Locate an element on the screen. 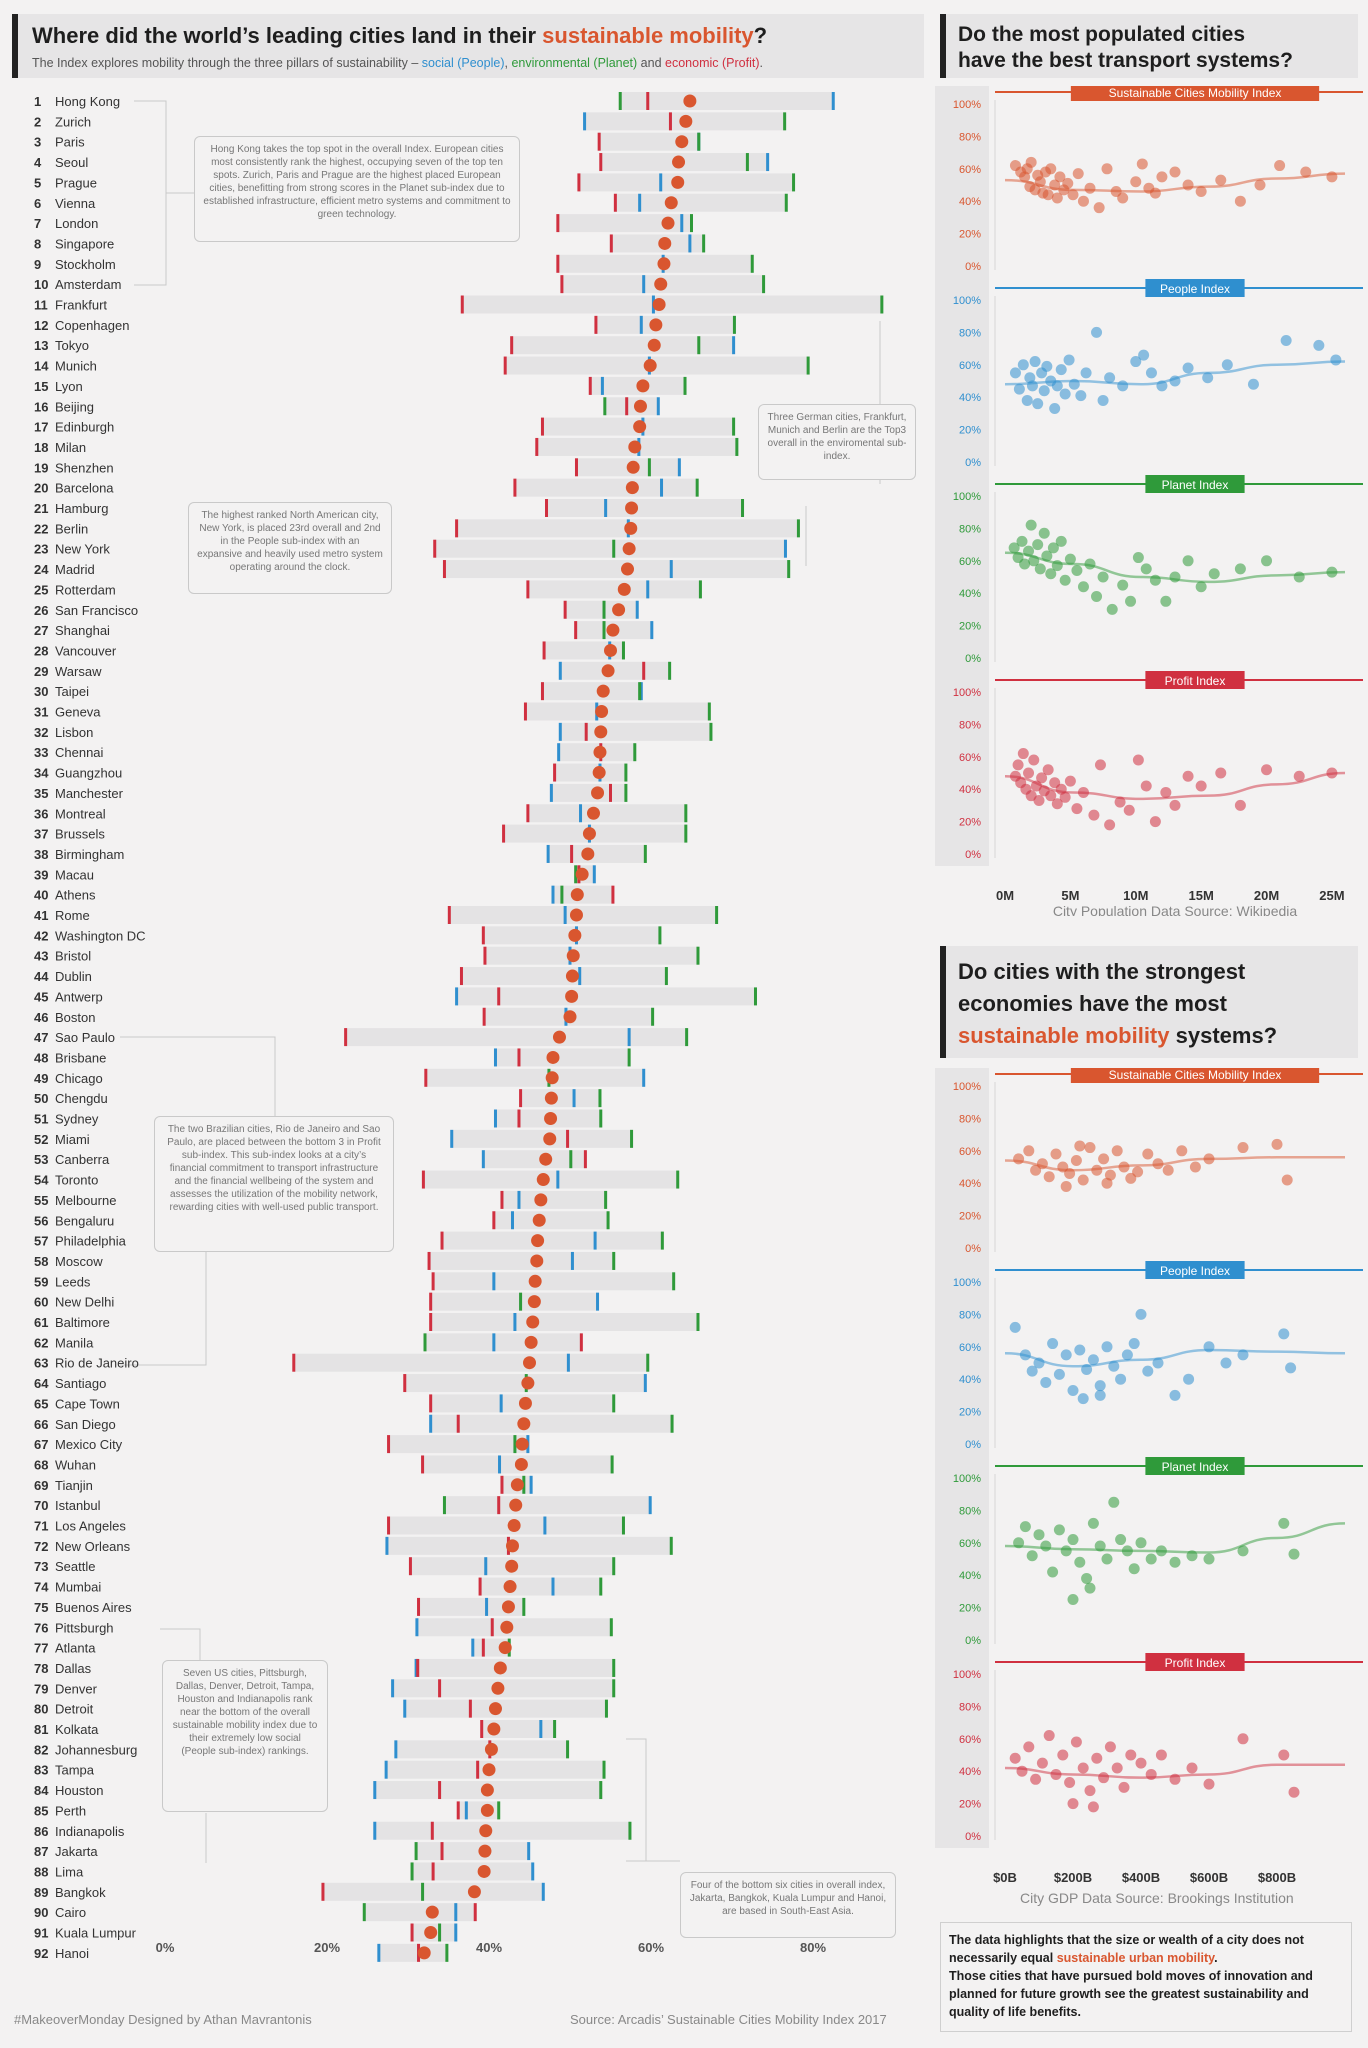  city-rank: 29 is located at coordinates (41, 671).